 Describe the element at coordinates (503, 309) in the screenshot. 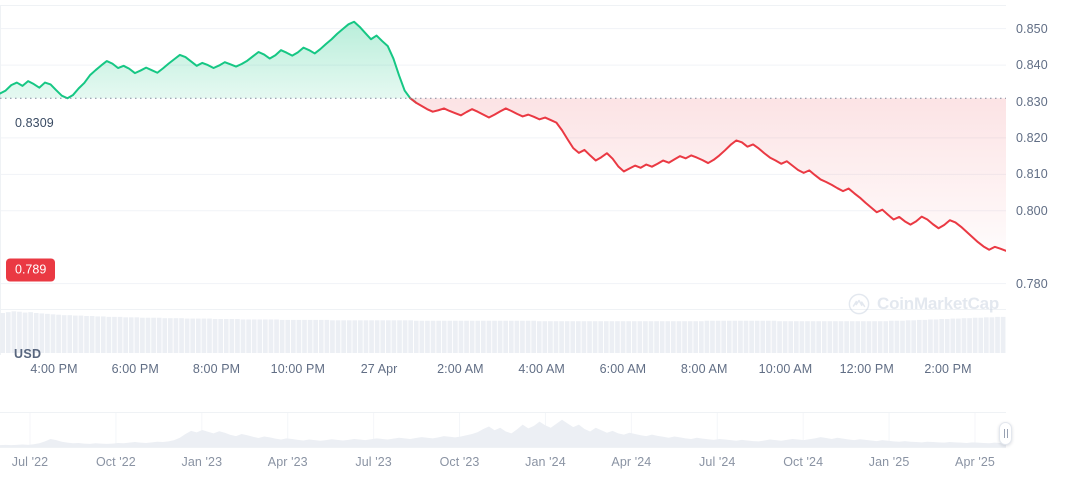

I see `volume-top-border` at that location.